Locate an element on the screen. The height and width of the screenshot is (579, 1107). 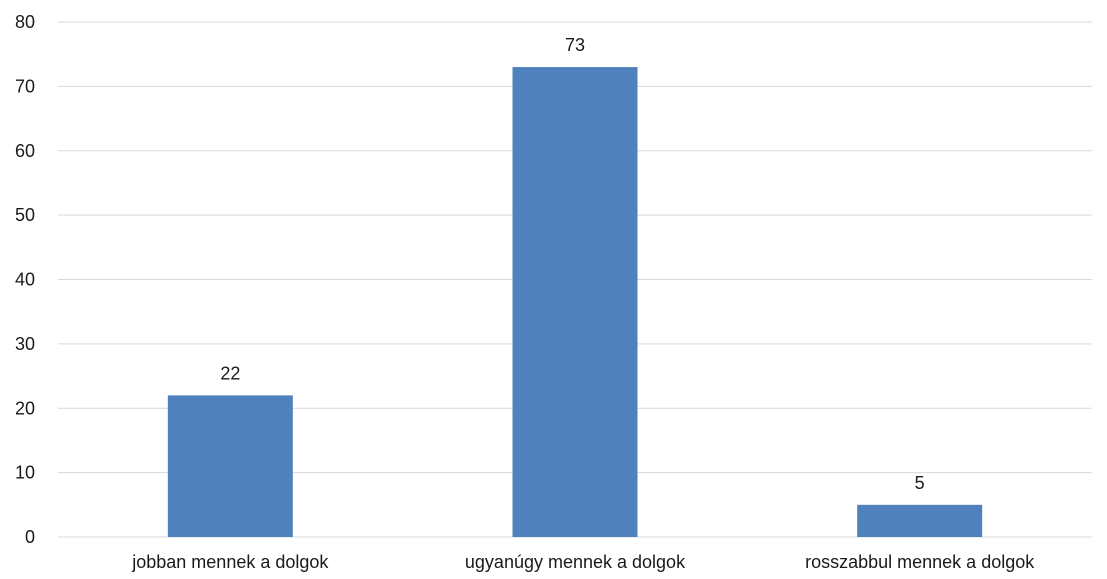
data-label-2: 73 is located at coordinates (575, 45).